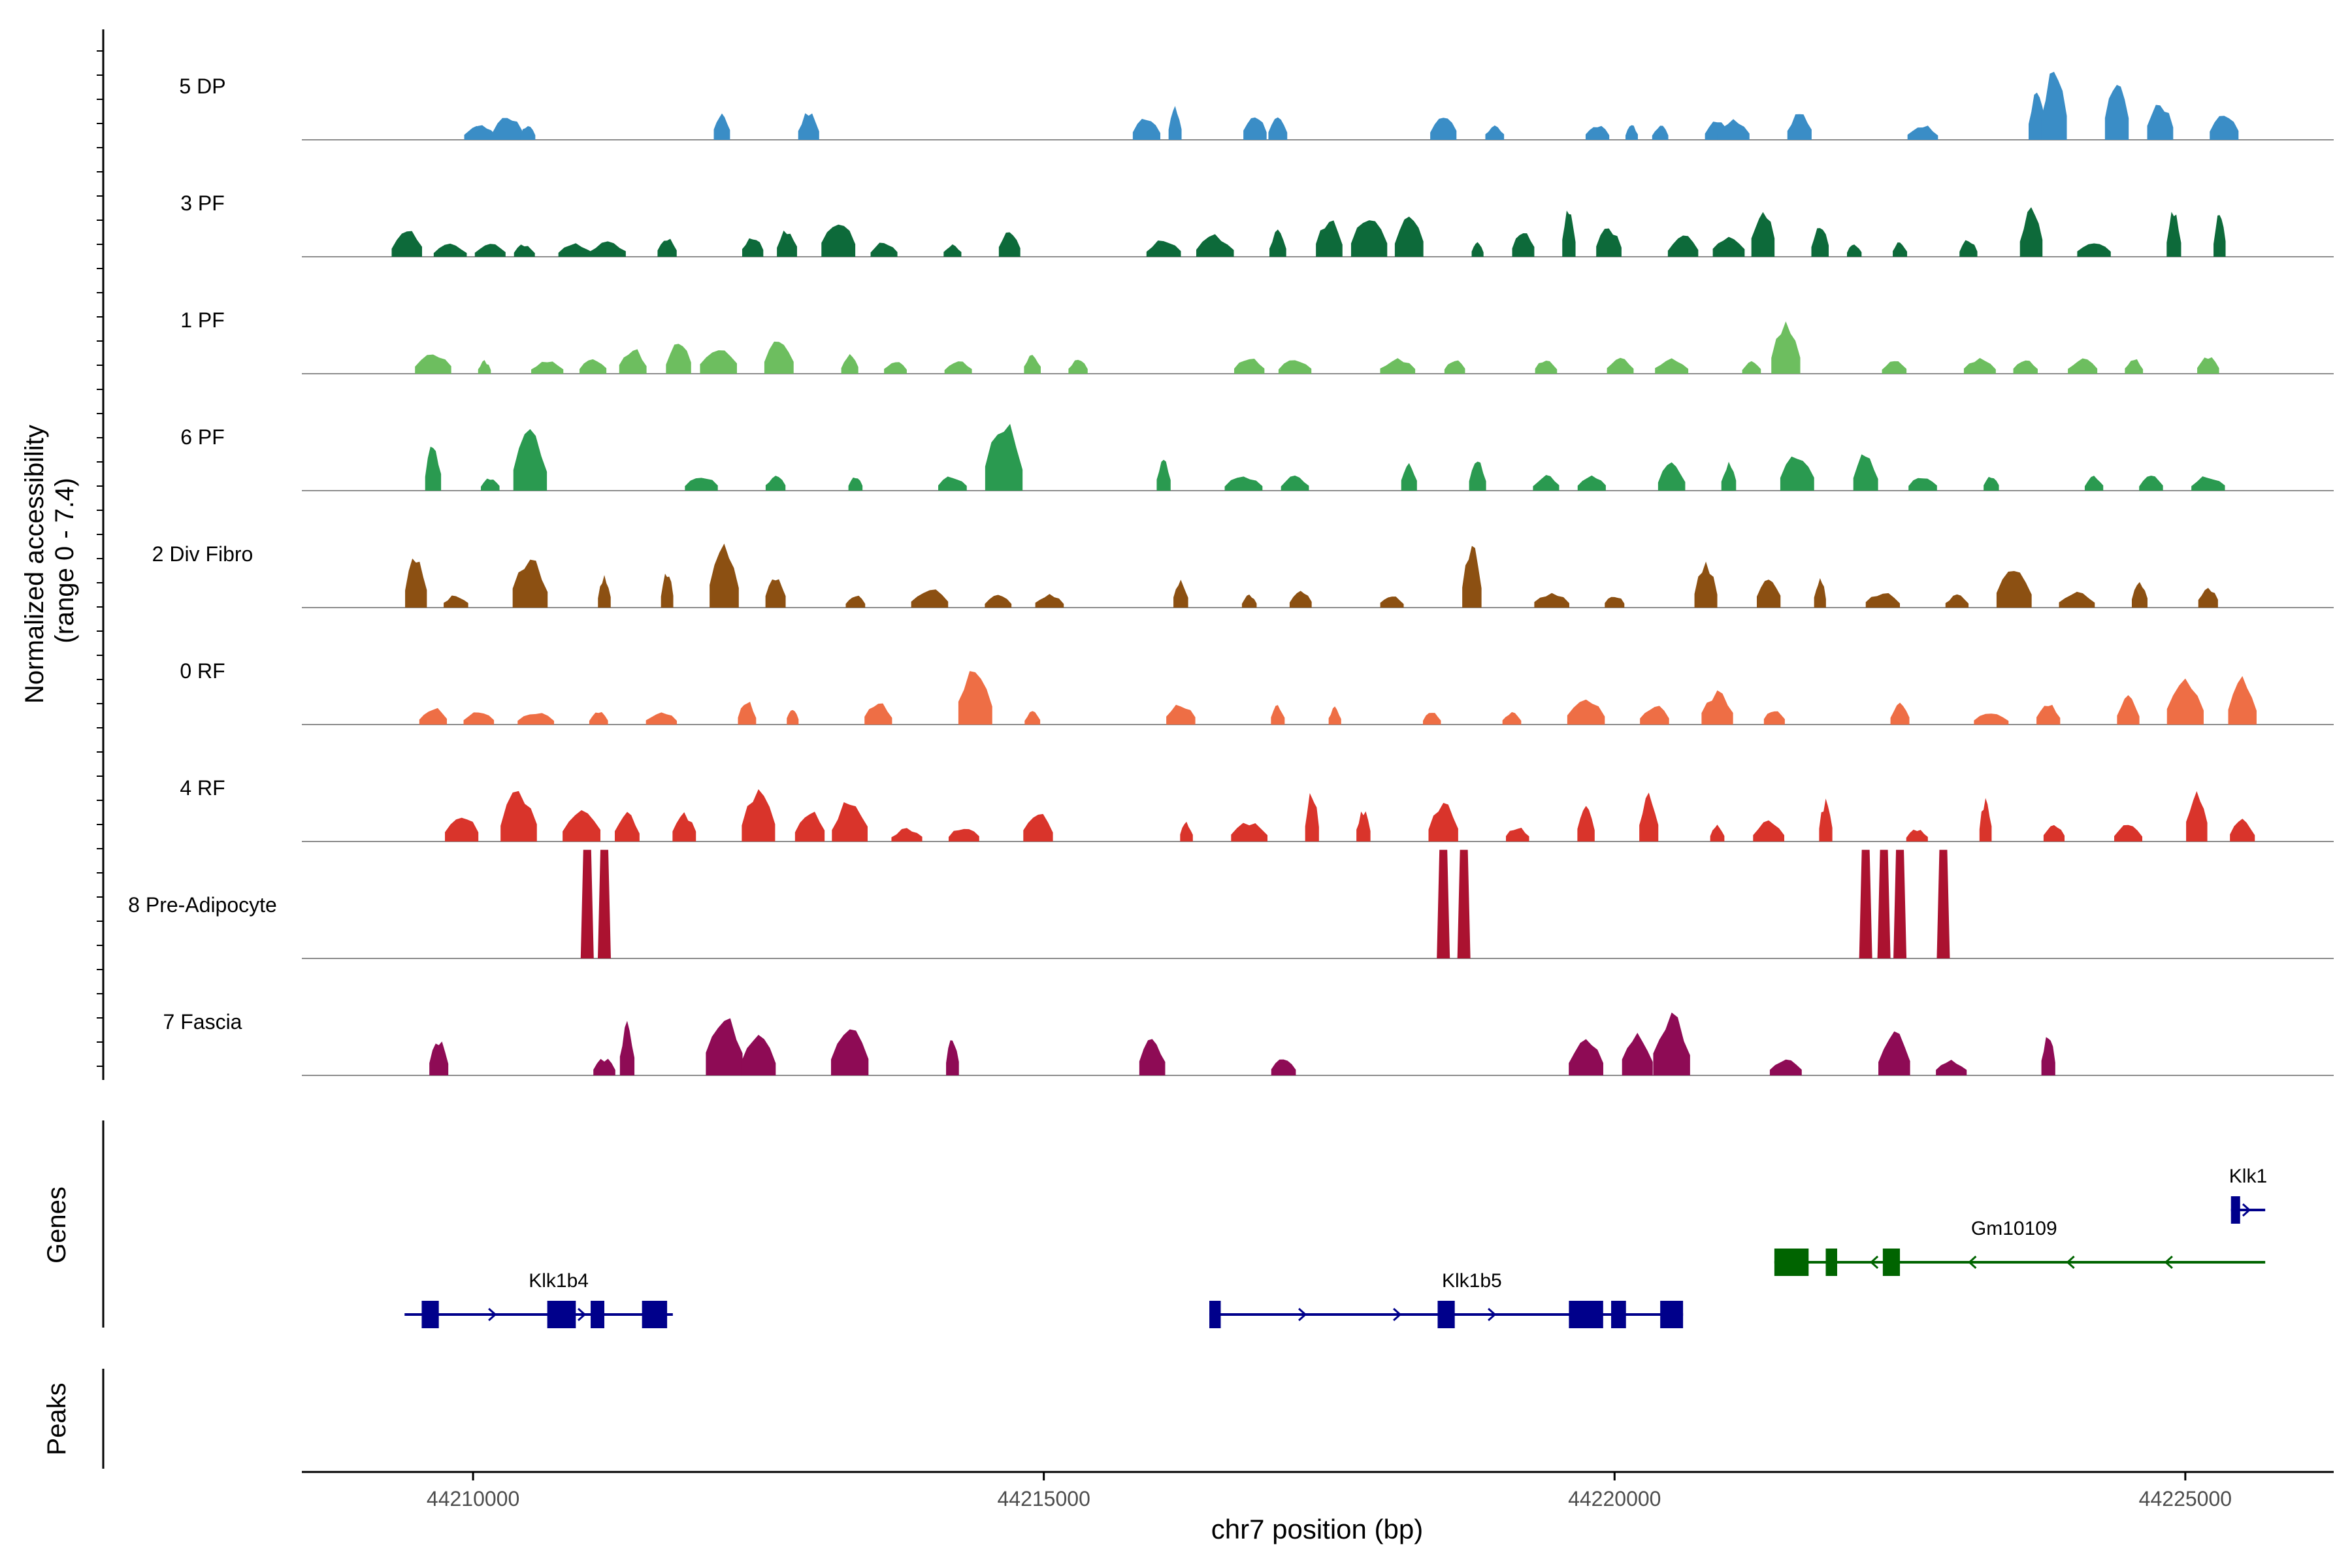 The image size is (2352, 1568). Describe the element at coordinates (1614, 1499) in the screenshot. I see `x-tick-label: 44220000` at that location.